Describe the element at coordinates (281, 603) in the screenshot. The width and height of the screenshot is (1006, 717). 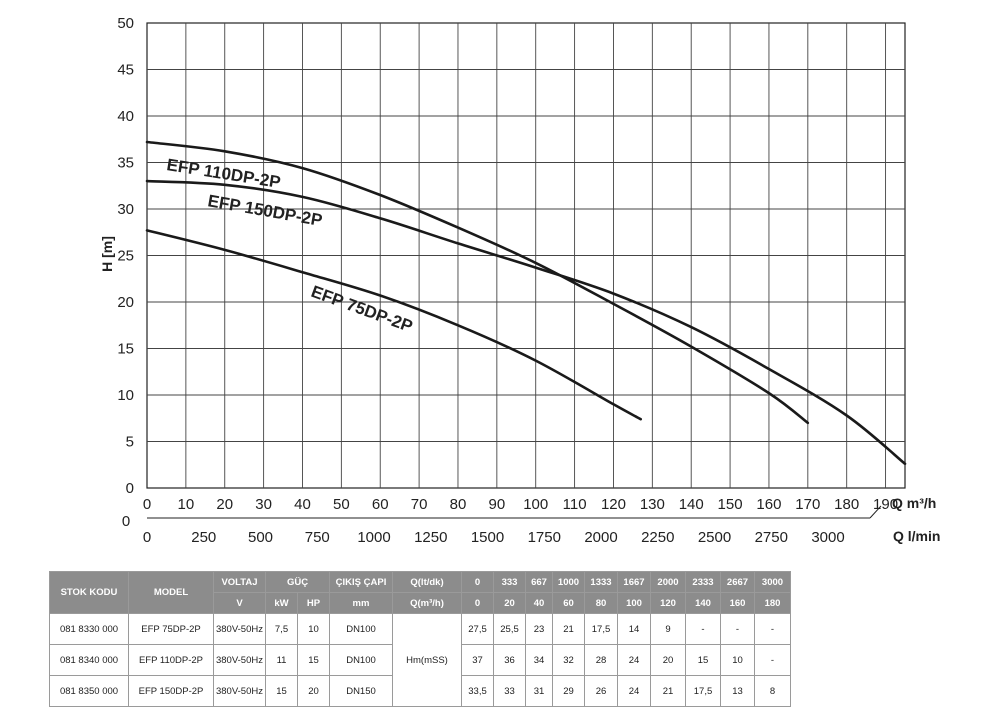
I see `header-power-kw: kW` at that location.